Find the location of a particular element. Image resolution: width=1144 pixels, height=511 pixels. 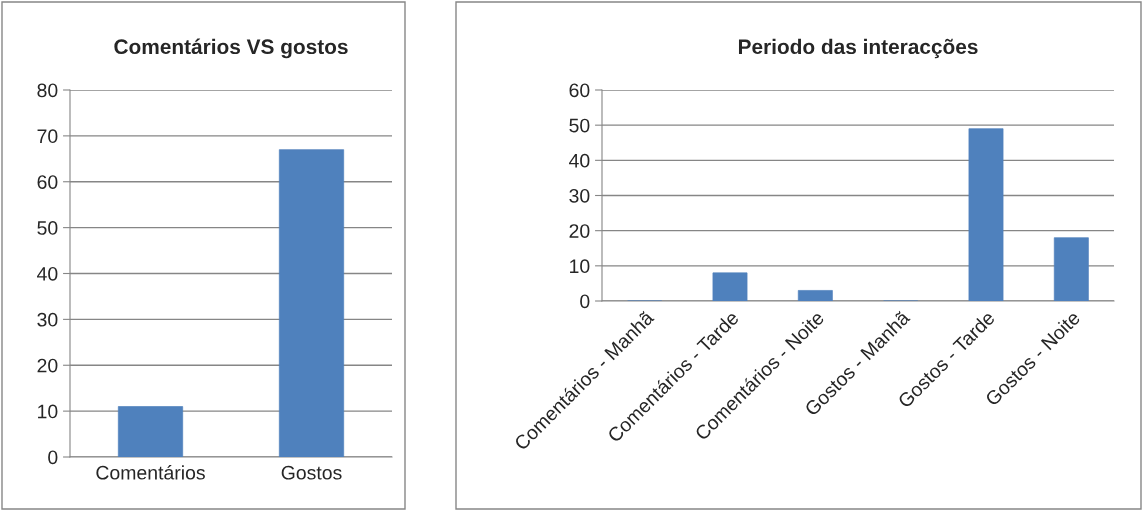

x-tick-label: Comentários is located at coordinates (150, 472).